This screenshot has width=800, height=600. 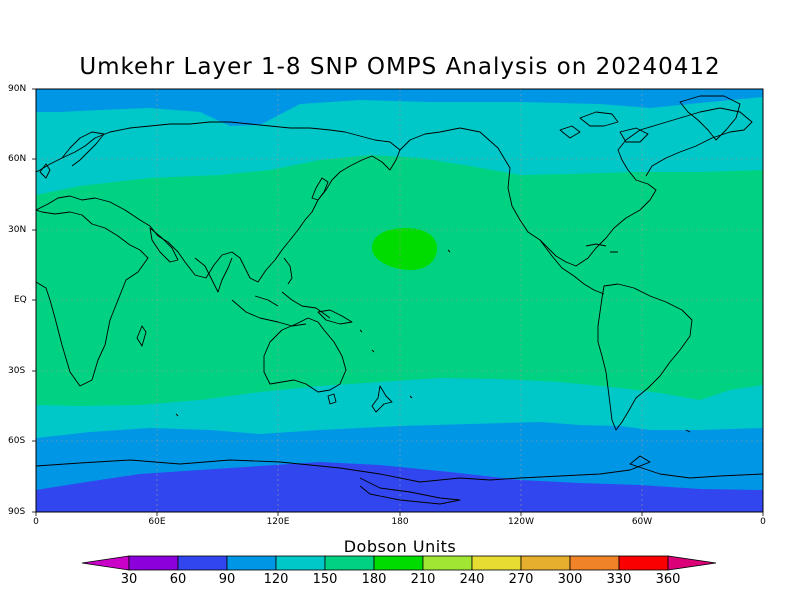 I want to click on coast-australia, so click(x=305, y=355).